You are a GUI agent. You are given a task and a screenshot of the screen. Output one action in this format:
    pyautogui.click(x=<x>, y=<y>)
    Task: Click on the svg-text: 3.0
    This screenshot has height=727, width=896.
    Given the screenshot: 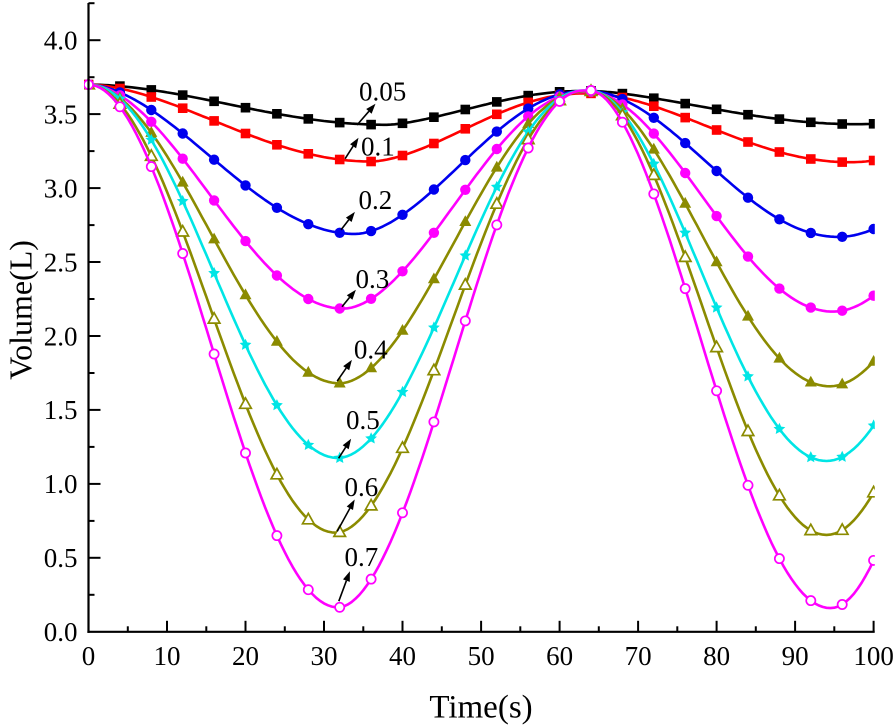 What is the action you would take?
    pyautogui.click(x=61, y=188)
    